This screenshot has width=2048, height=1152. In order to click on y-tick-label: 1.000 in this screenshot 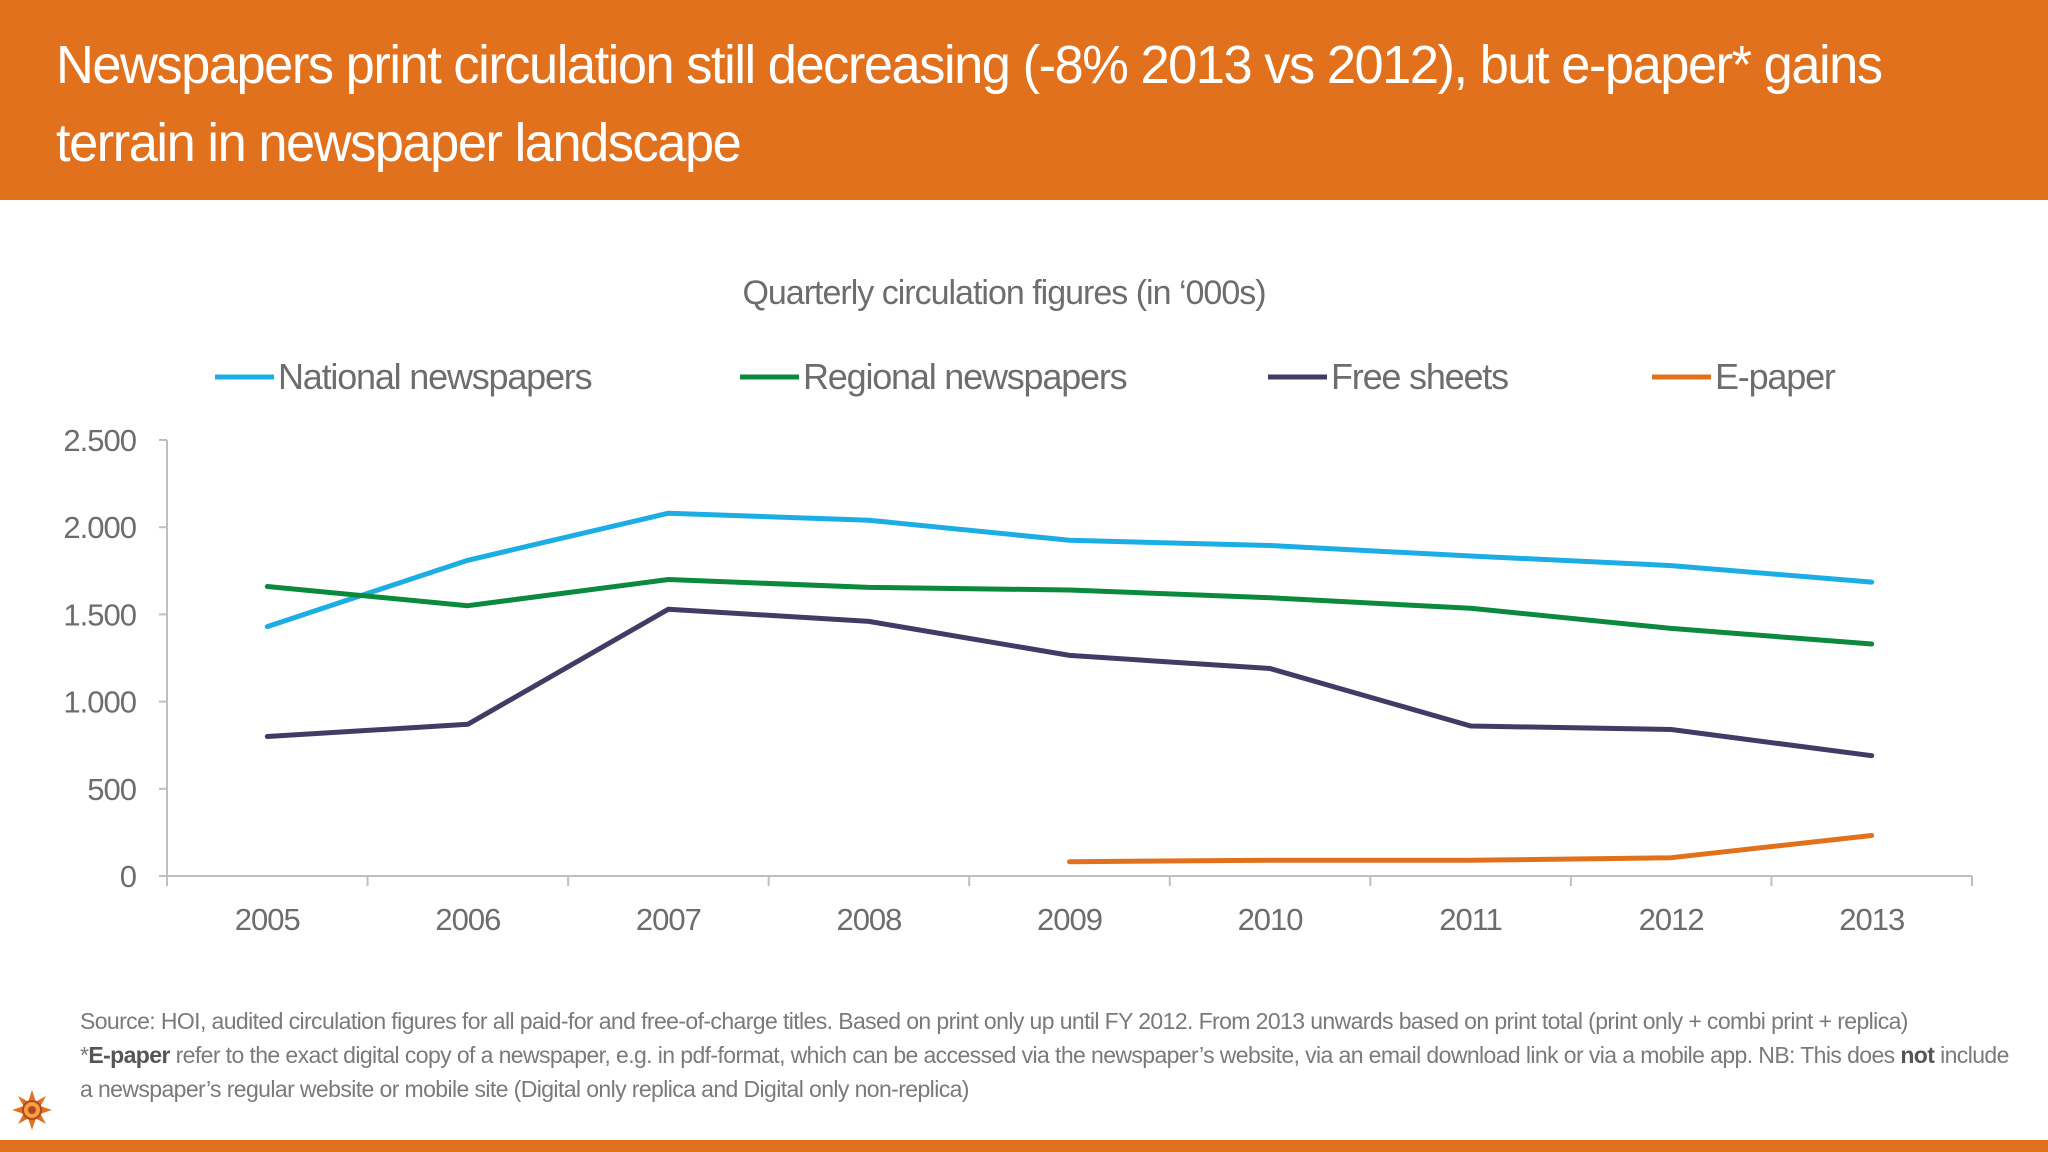, I will do `click(99, 702)`.